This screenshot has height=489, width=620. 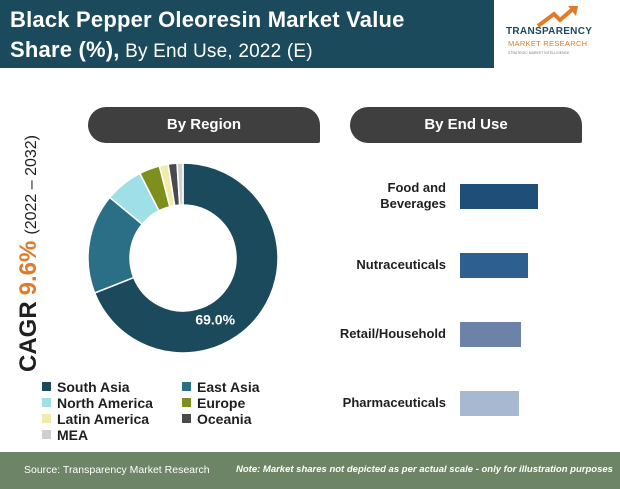 What do you see at coordinates (186, 258) in the screenshot?
I see `donut-slice-south-asia` at bounding box center [186, 258].